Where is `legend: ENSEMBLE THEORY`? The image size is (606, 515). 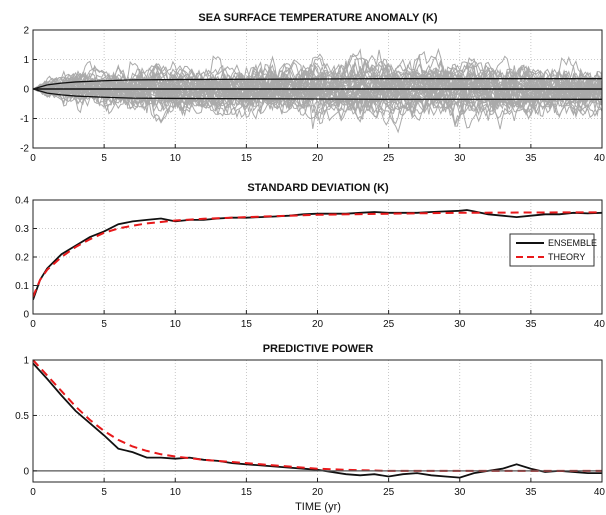 legend: ENSEMBLE THEORY is located at coordinates (553, 250).